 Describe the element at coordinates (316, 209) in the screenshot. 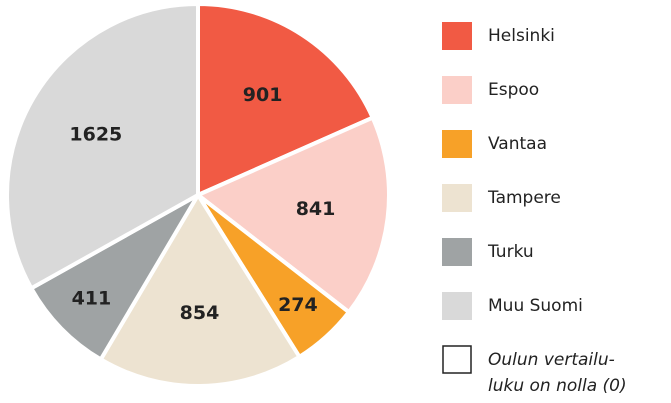

I see `data-label: 841` at that location.